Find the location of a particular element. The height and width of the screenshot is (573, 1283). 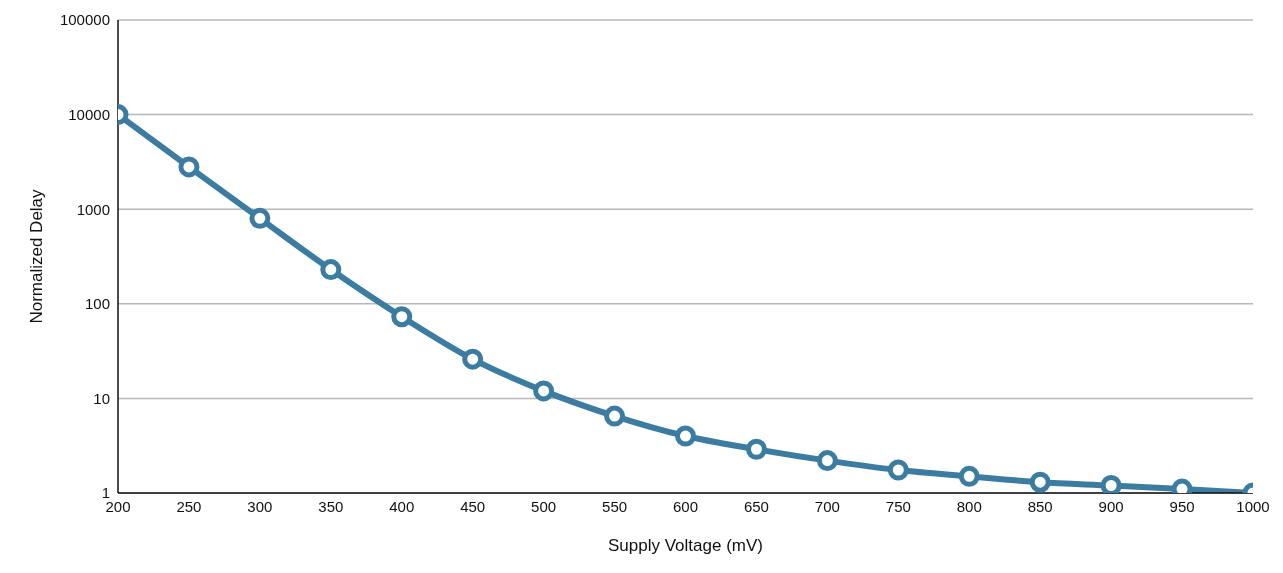

x-tick-label: 400 is located at coordinates (402, 506).